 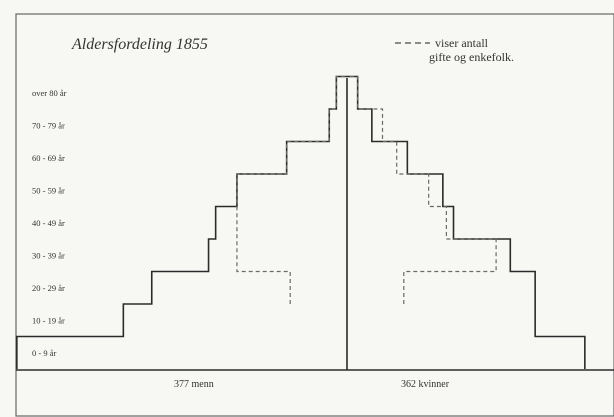 I want to click on women-married-dashed-outline, so click(x=422, y=189).